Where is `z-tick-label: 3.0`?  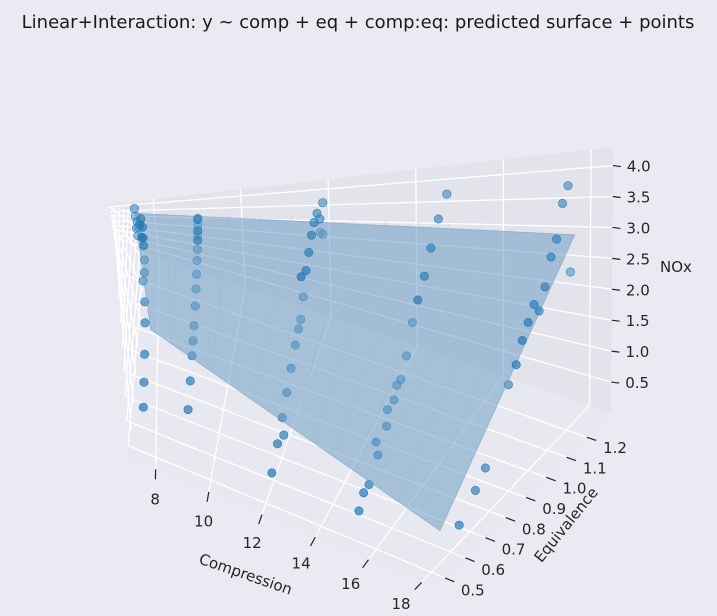
z-tick-label: 3.0 is located at coordinates (638, 228).